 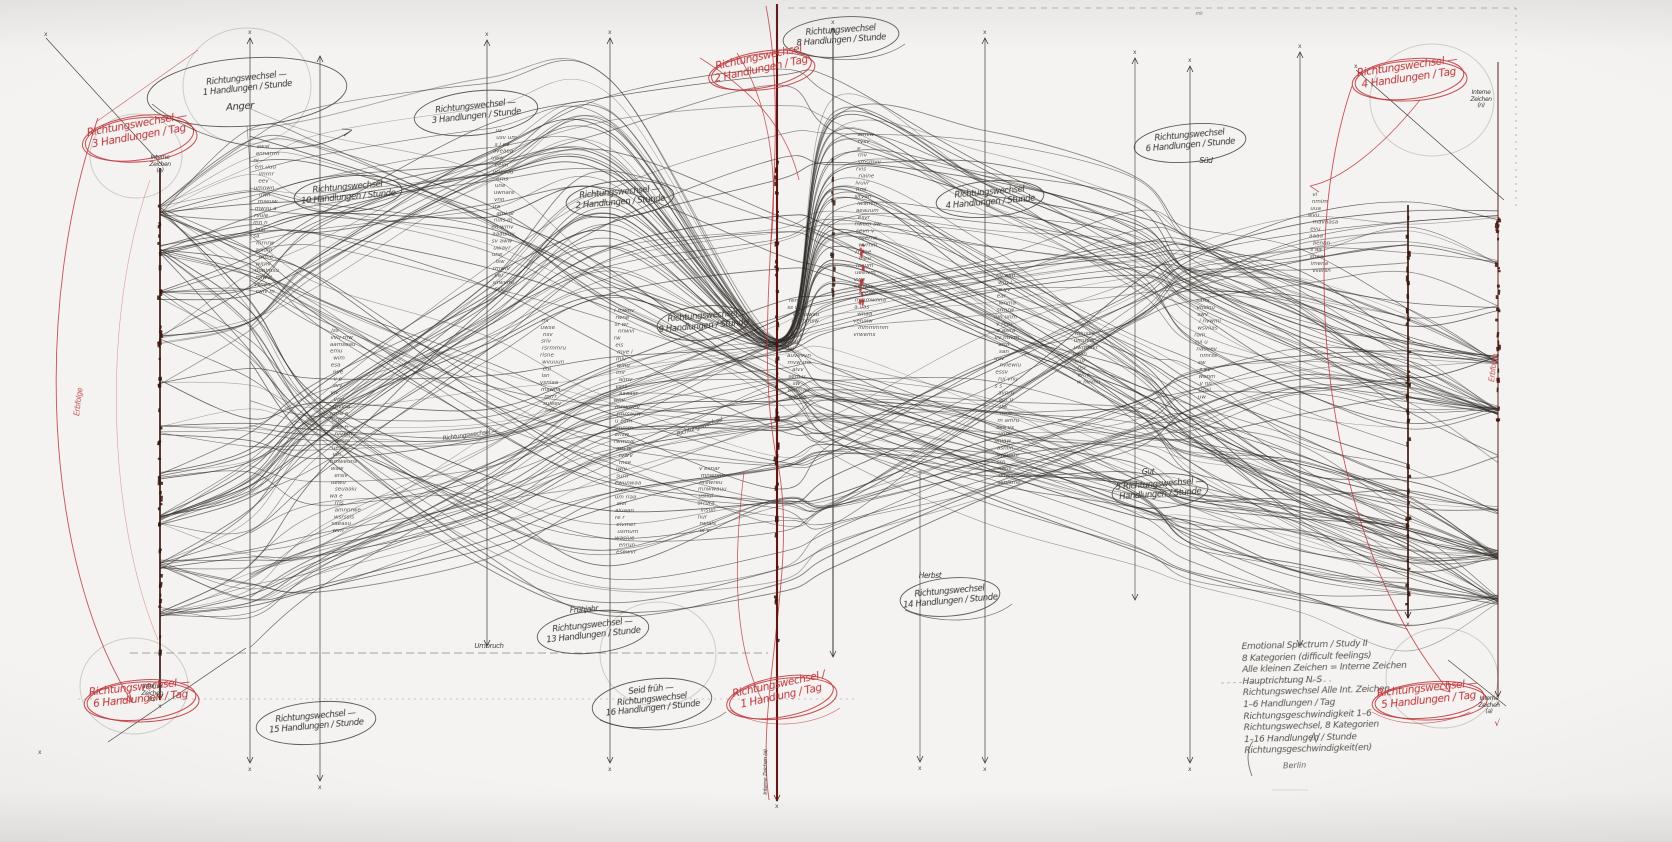 I want to click on word-column-entry: ami ar, so click(x=505, y=214).